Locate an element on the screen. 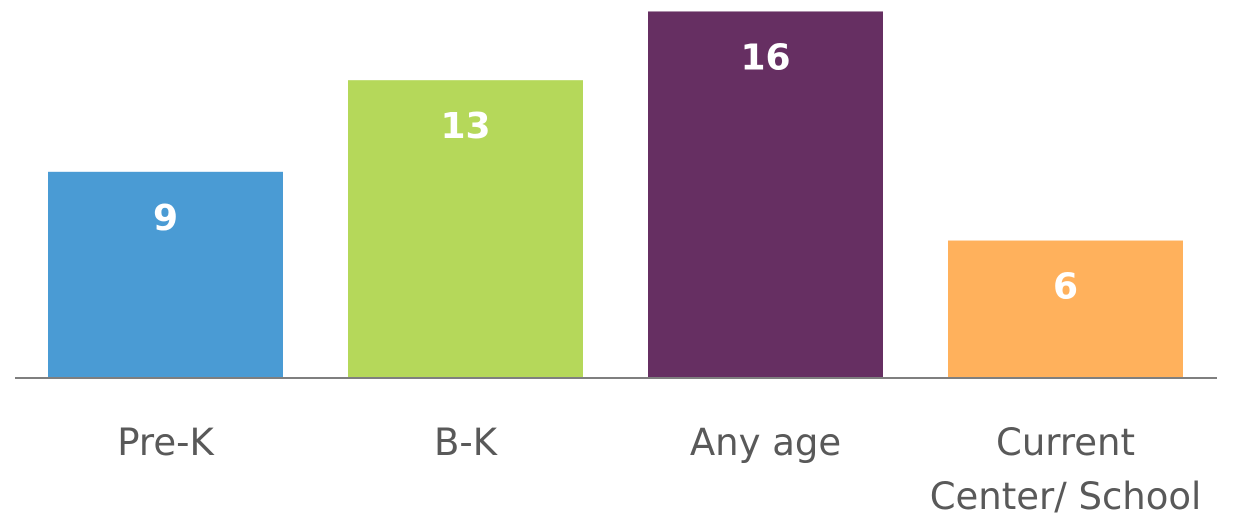  bar-value-label-0: 9 is located at coordinates (165, 218).